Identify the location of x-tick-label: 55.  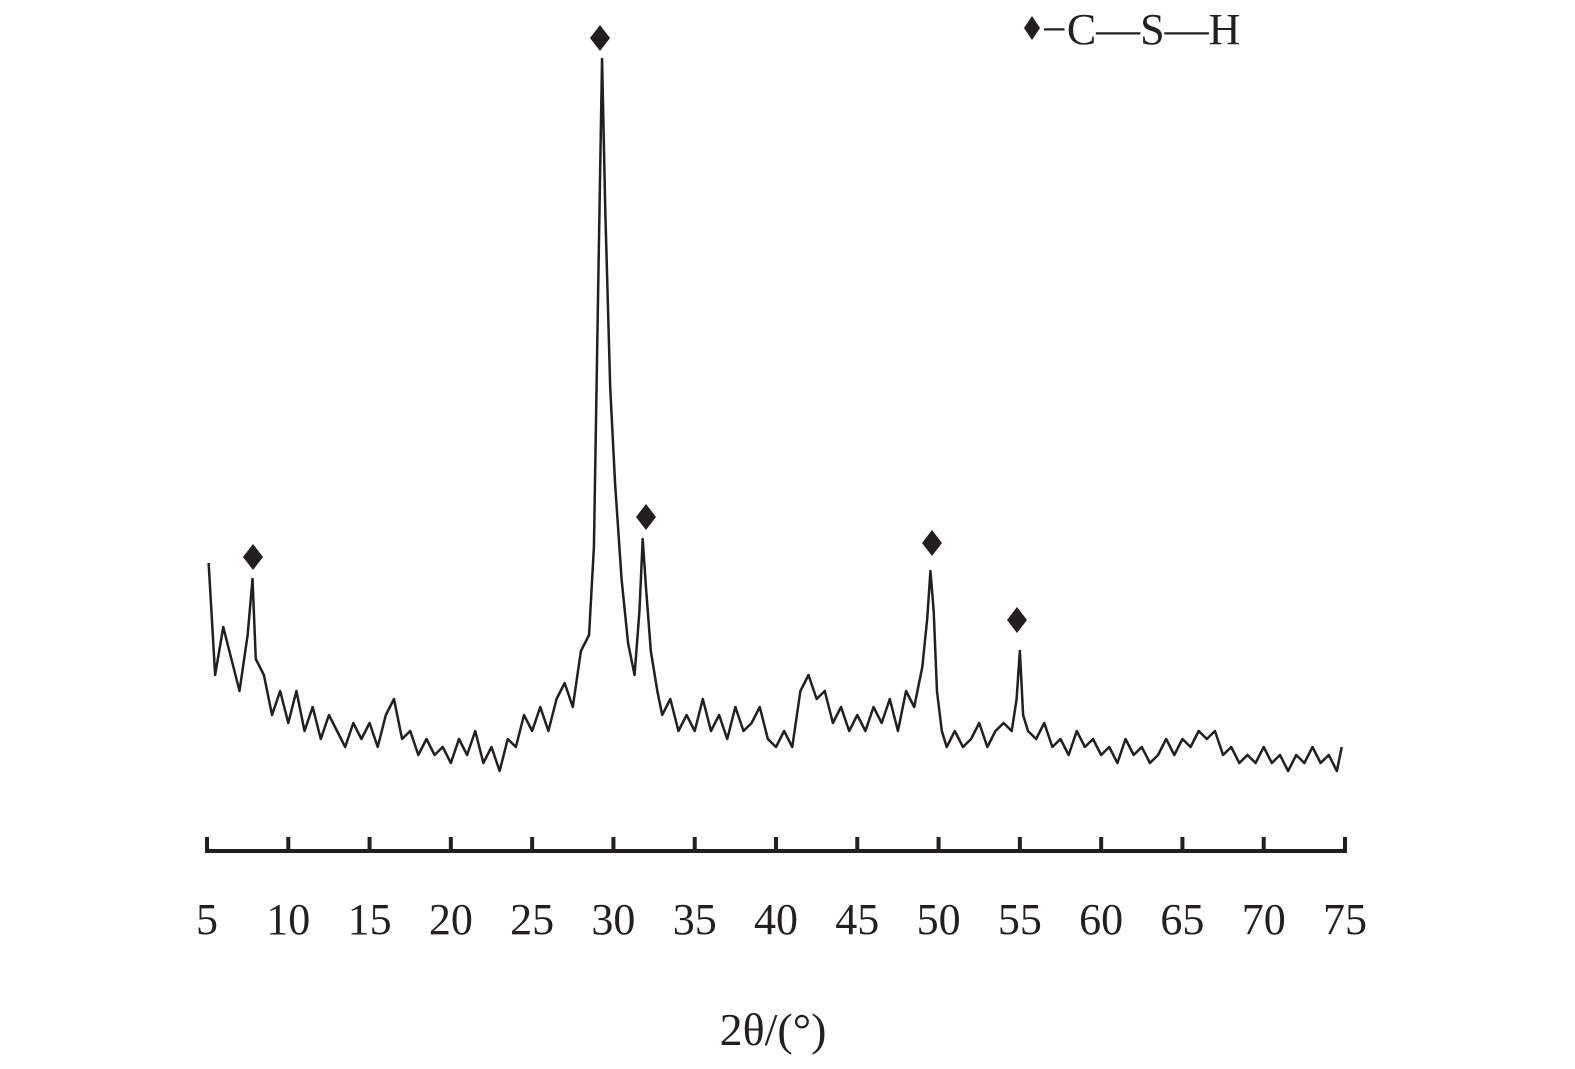
(1020, 919).